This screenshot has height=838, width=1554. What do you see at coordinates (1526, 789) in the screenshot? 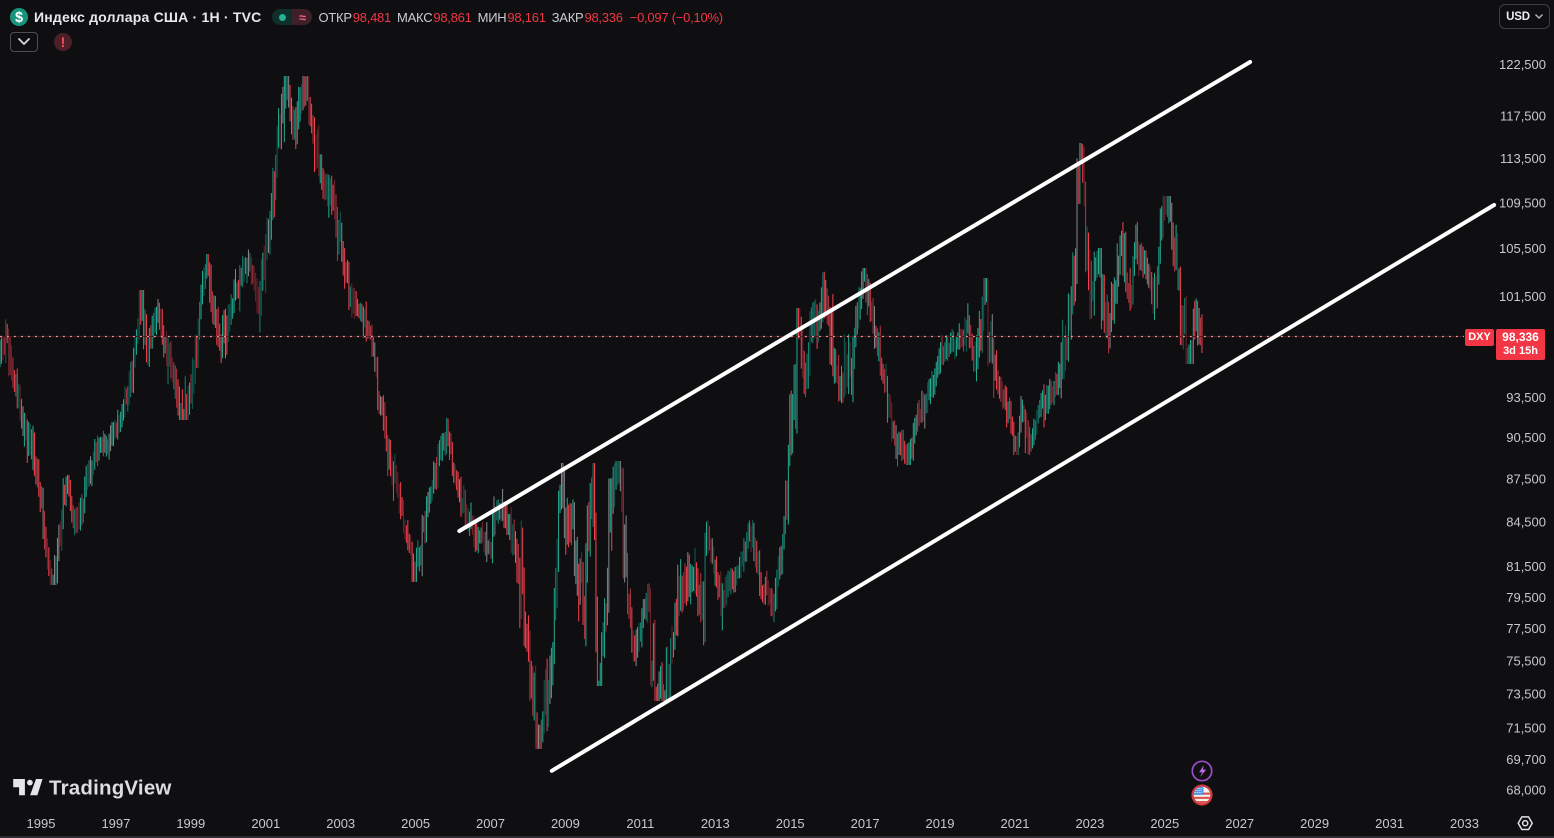
I see `svg-text: 68,000` at bounding box center [1526, 789].